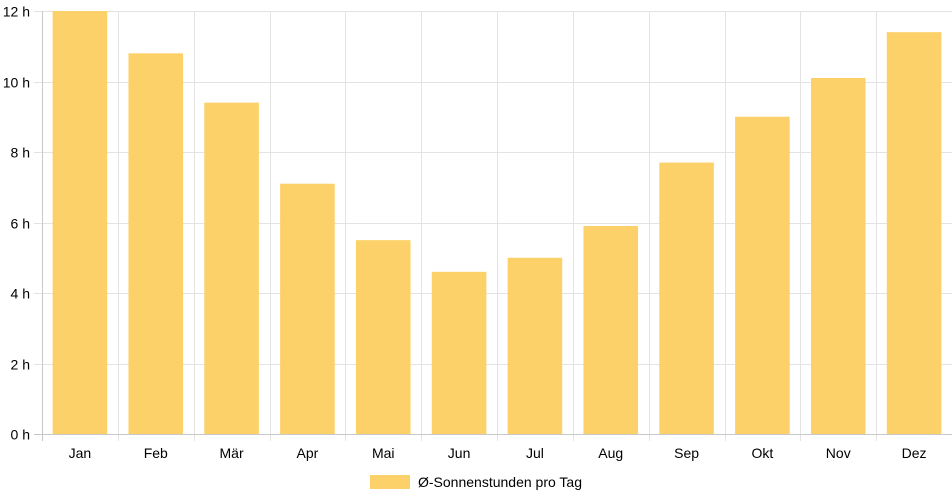  Describe the element at coordinates (611, 330) in the screenshot. I see `bar-aug` at that location.